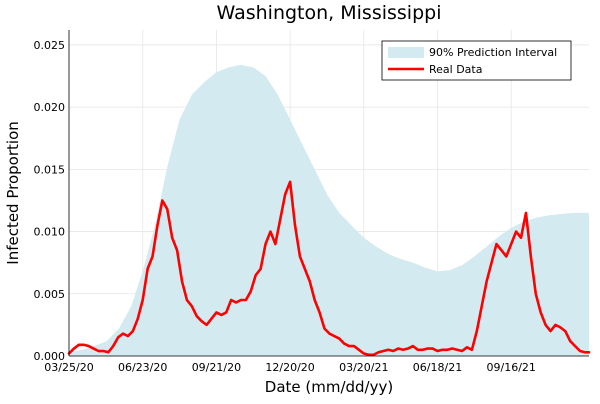 The width and height of the screenshot is (600, 404). I want to click on y-tick-label: 0.000, so click(50, 356).